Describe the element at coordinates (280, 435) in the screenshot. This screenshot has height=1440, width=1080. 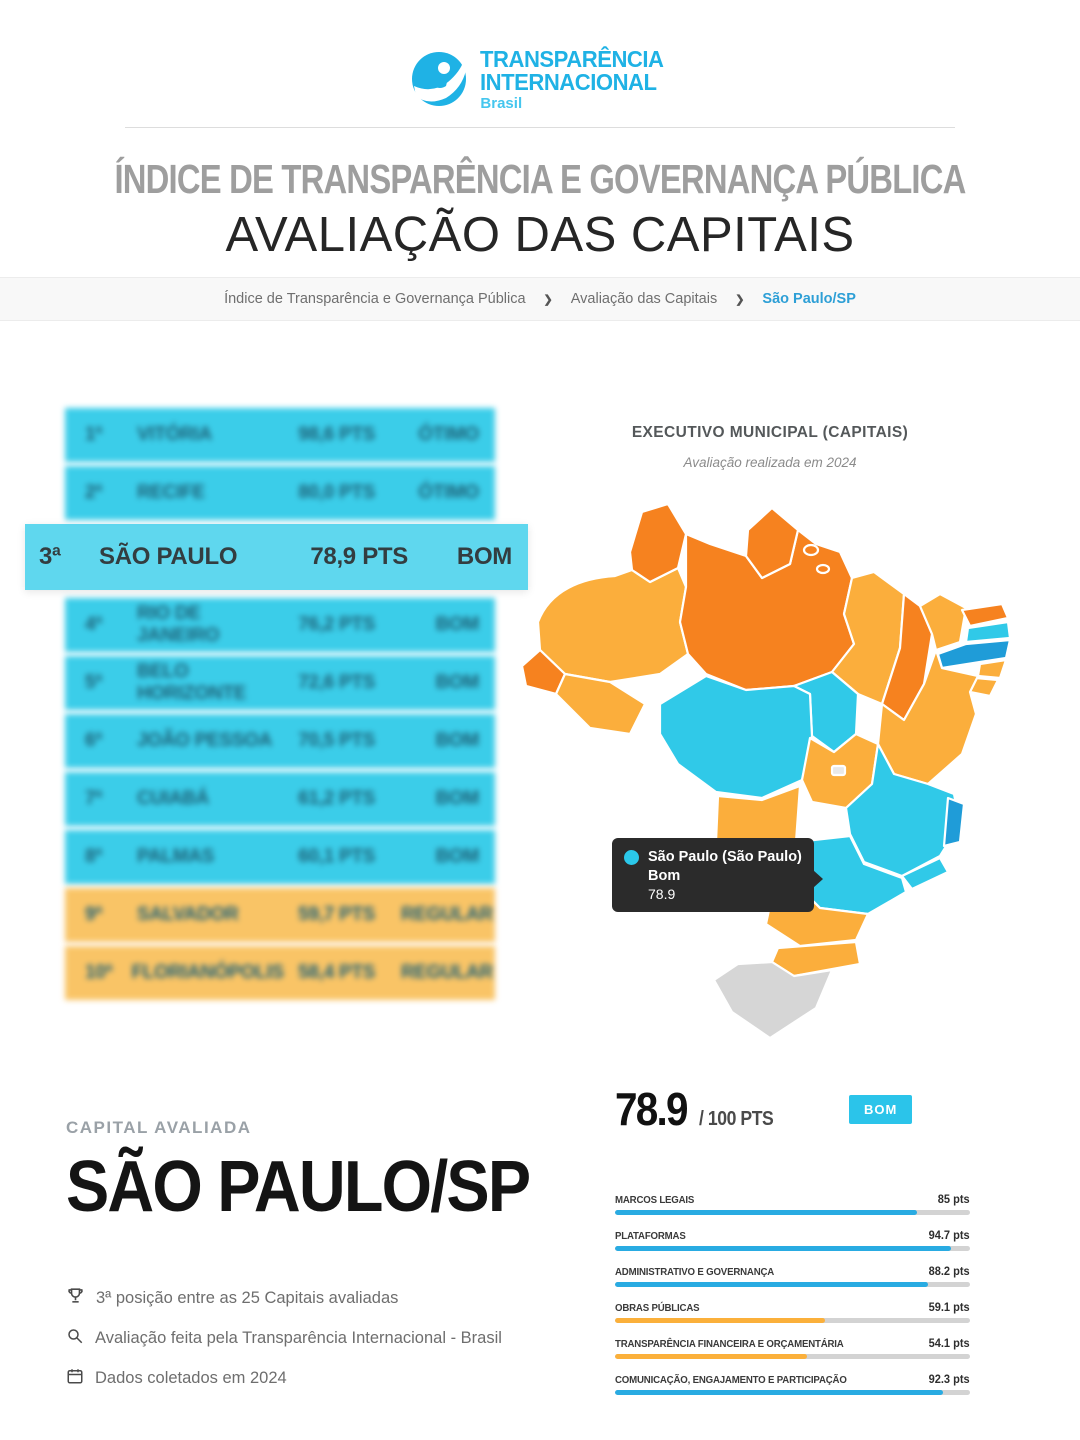
I see `ranking-row-1: 1ª VITÓRIA 98,6 PTS ÓTIMO` at that location.